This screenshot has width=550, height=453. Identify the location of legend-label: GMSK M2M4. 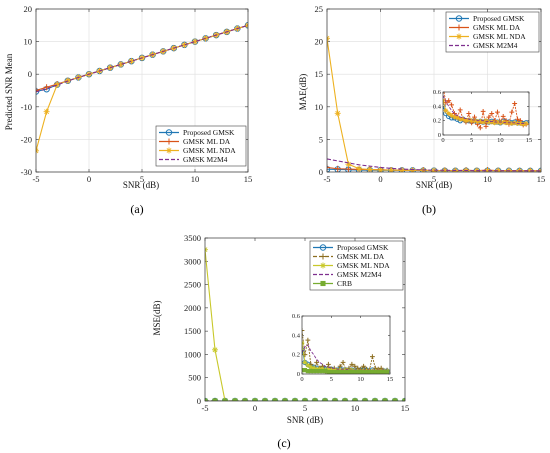
(495, 45).